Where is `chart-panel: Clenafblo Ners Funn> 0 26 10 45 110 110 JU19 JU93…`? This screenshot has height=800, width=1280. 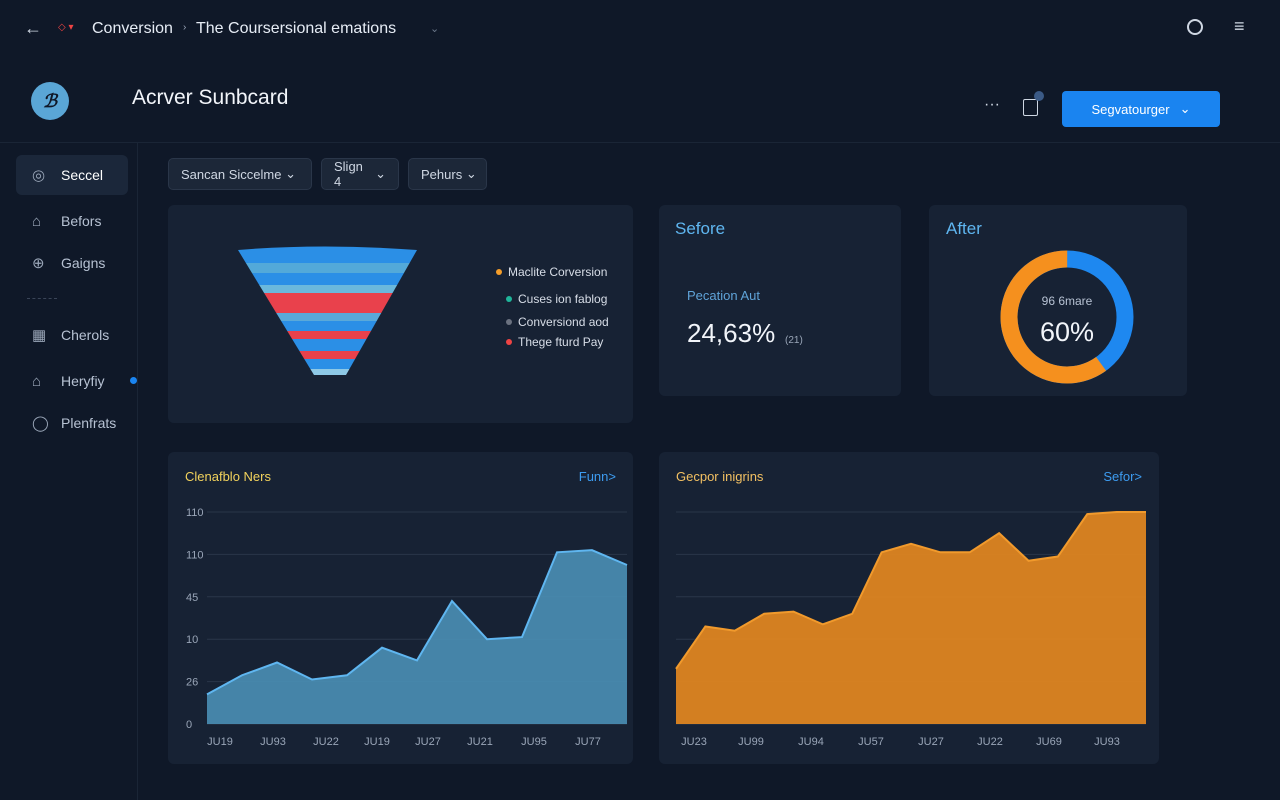 chart-panel: Clenafblo Ners Funn> 0 26 10 45 110 110 JU19 JU93… is located at coordinates (400, 608).